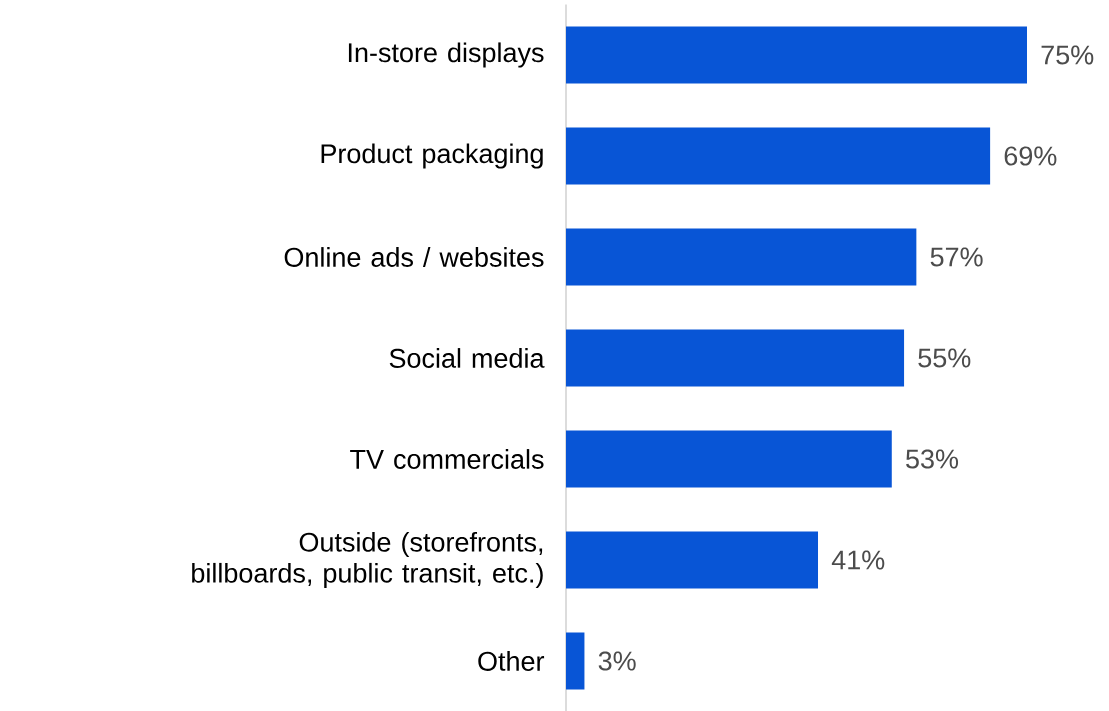 This screenshot has width=1109, height=711. Describe the element at coordinates (467, 358) in the screenshot. I see `y-tick-label: Social media` at that location.